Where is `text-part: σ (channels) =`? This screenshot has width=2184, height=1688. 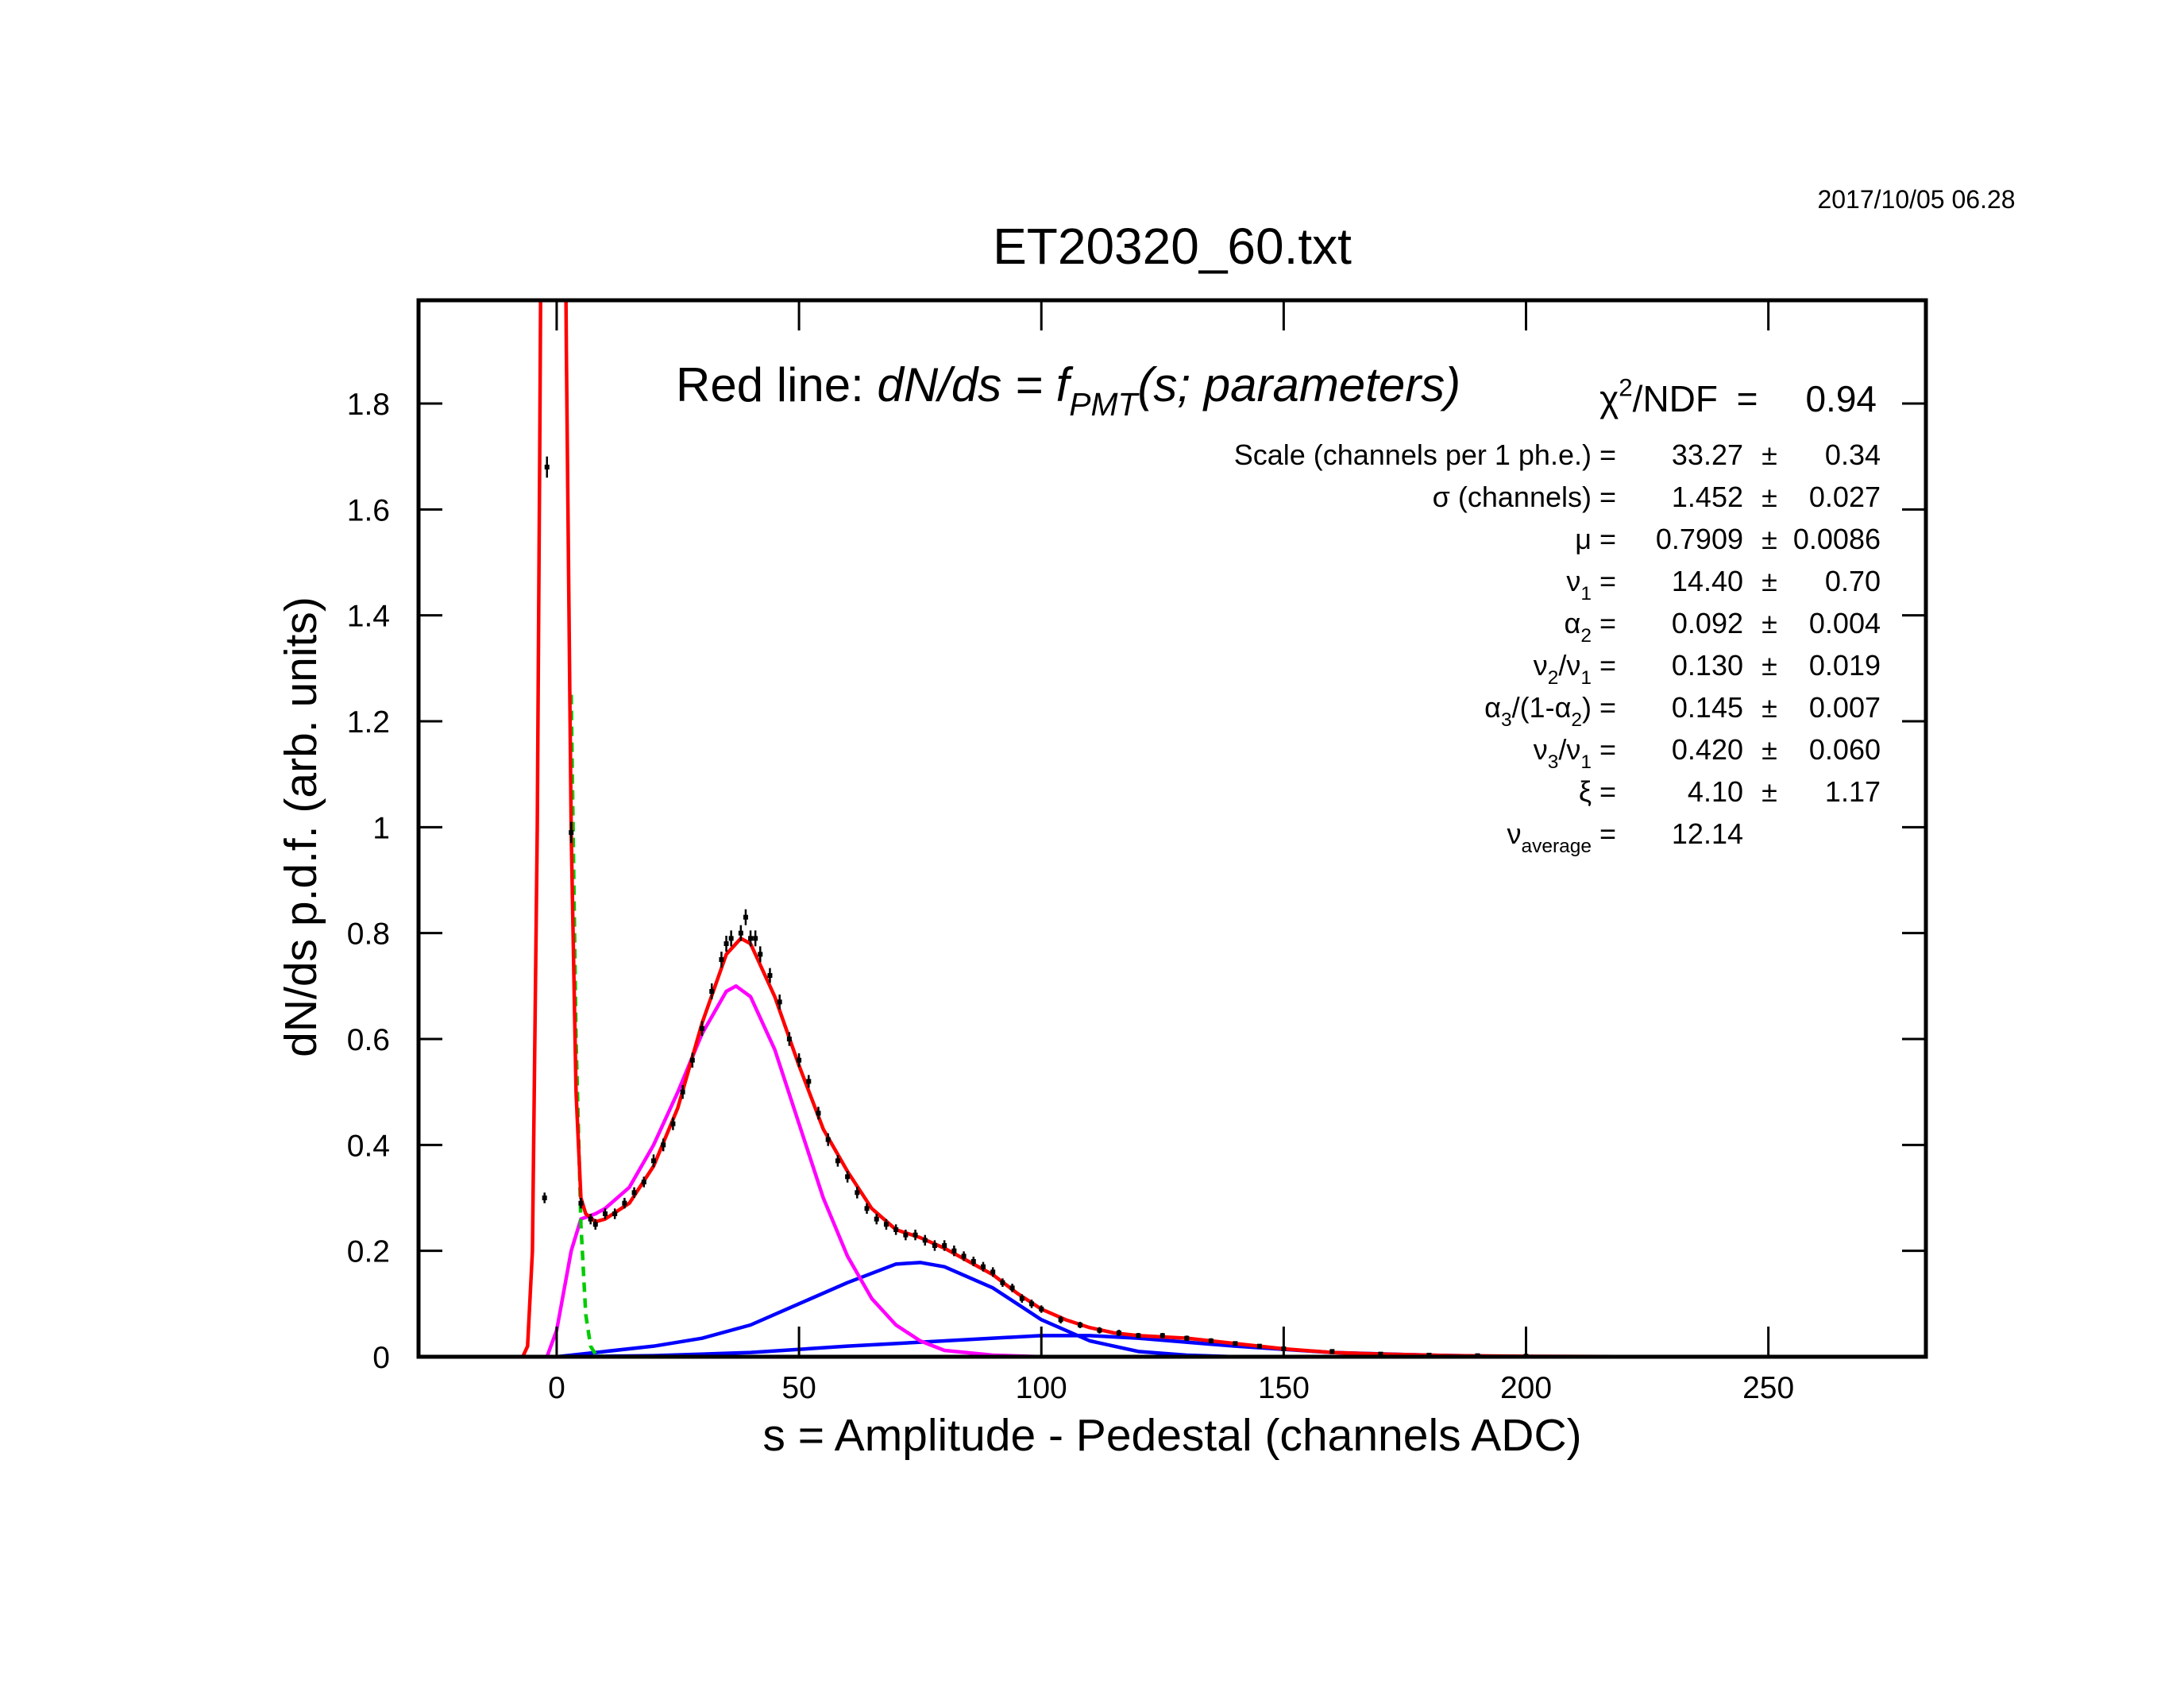 text-part: σ (channels) = is located at coordinates (1524, 497).